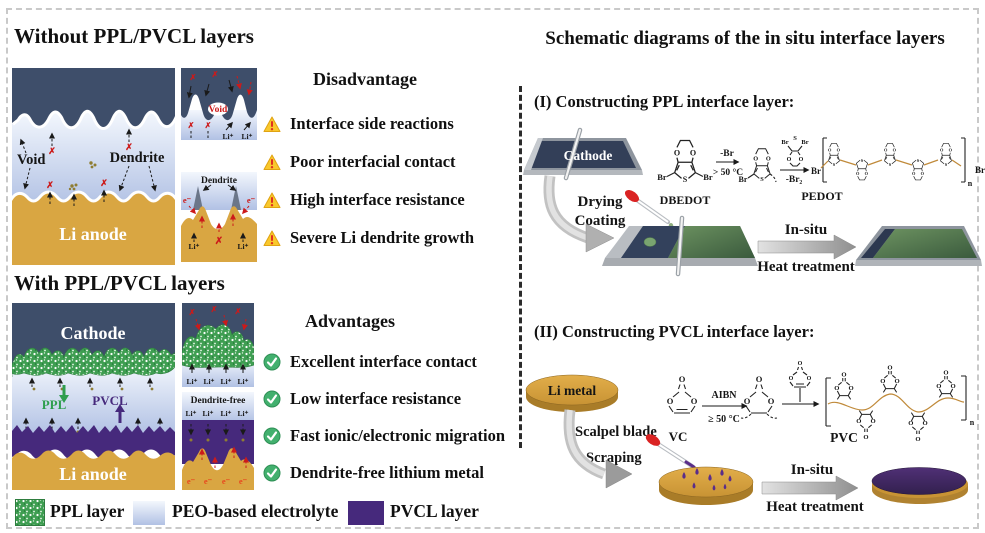 The height and width of the screenshot is (533, 985). What do you see at coordinates (682, 394) in the screenshot?
I see `vc-structure: O O O` at bounding box center [682, 394].